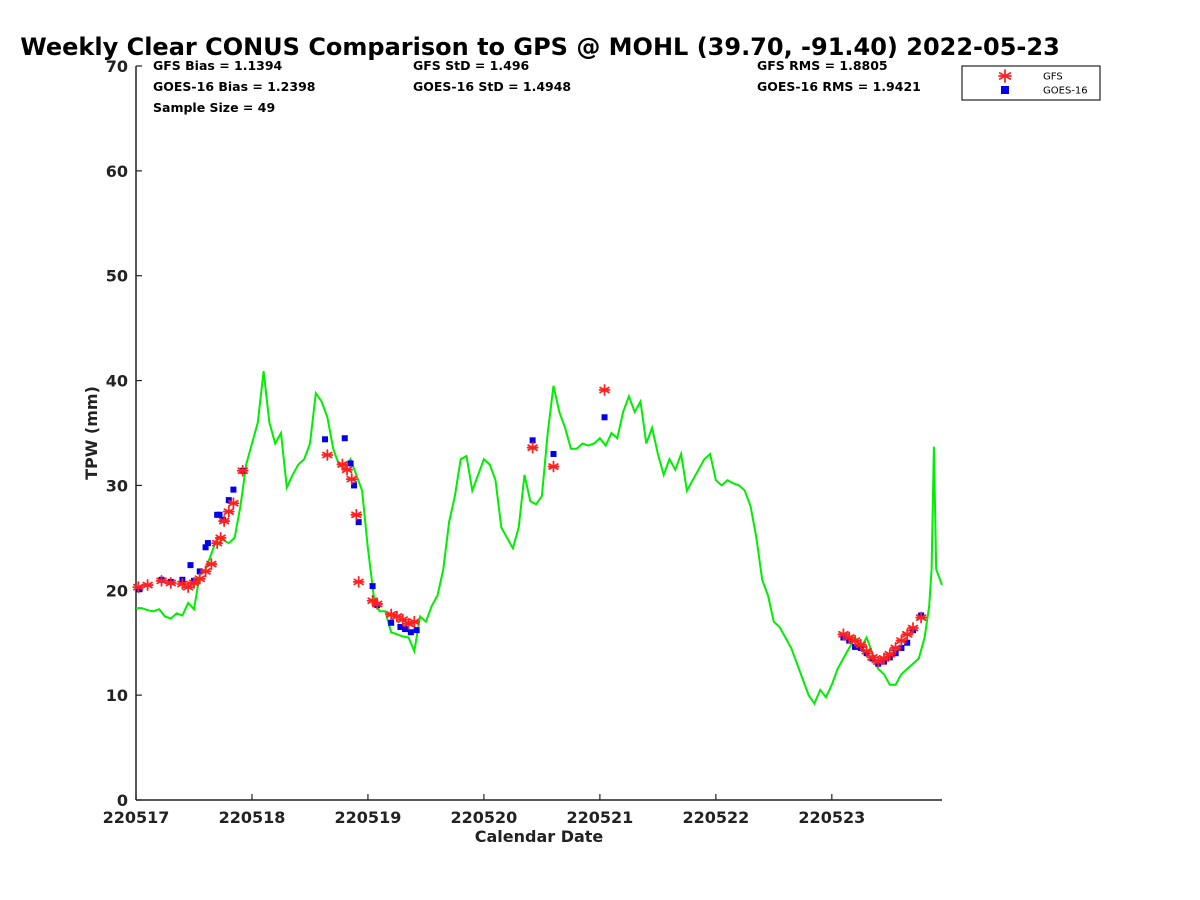  I want to click on x-tick-label: 220523, so click(831, 817).